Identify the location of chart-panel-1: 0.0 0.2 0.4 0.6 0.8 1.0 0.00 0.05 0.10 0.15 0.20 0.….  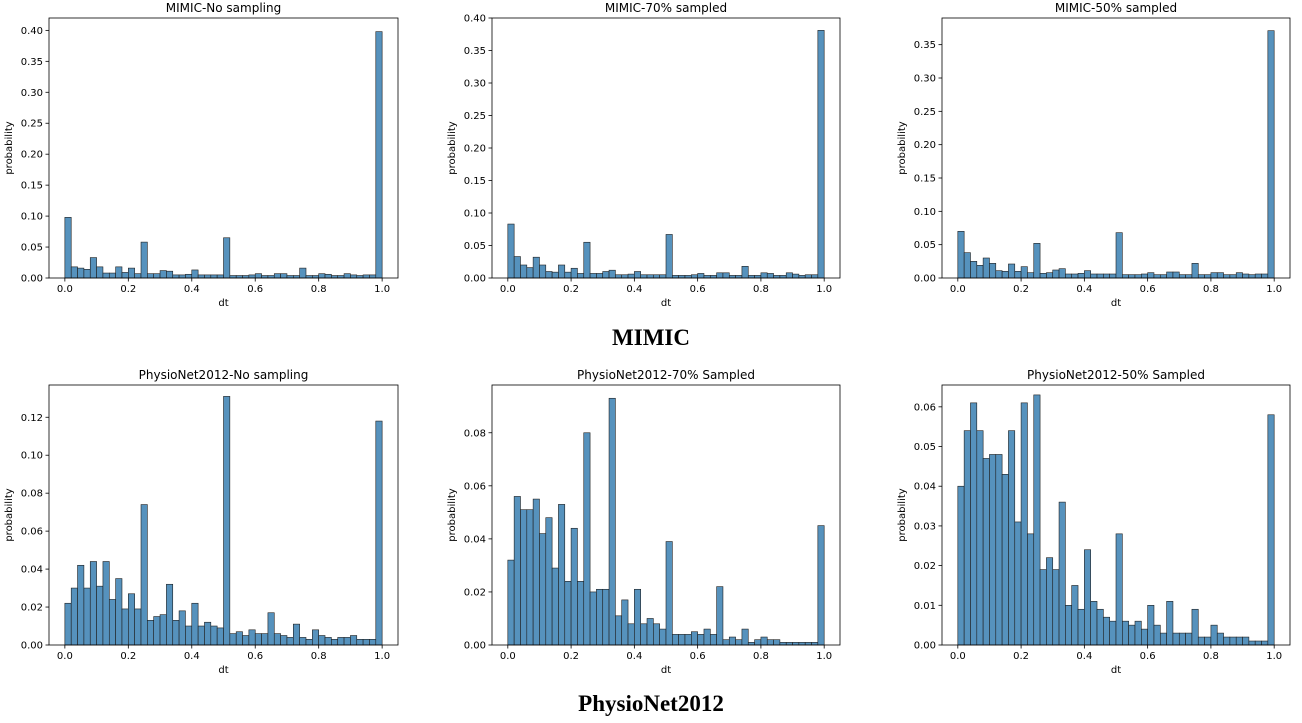
(201, 155).